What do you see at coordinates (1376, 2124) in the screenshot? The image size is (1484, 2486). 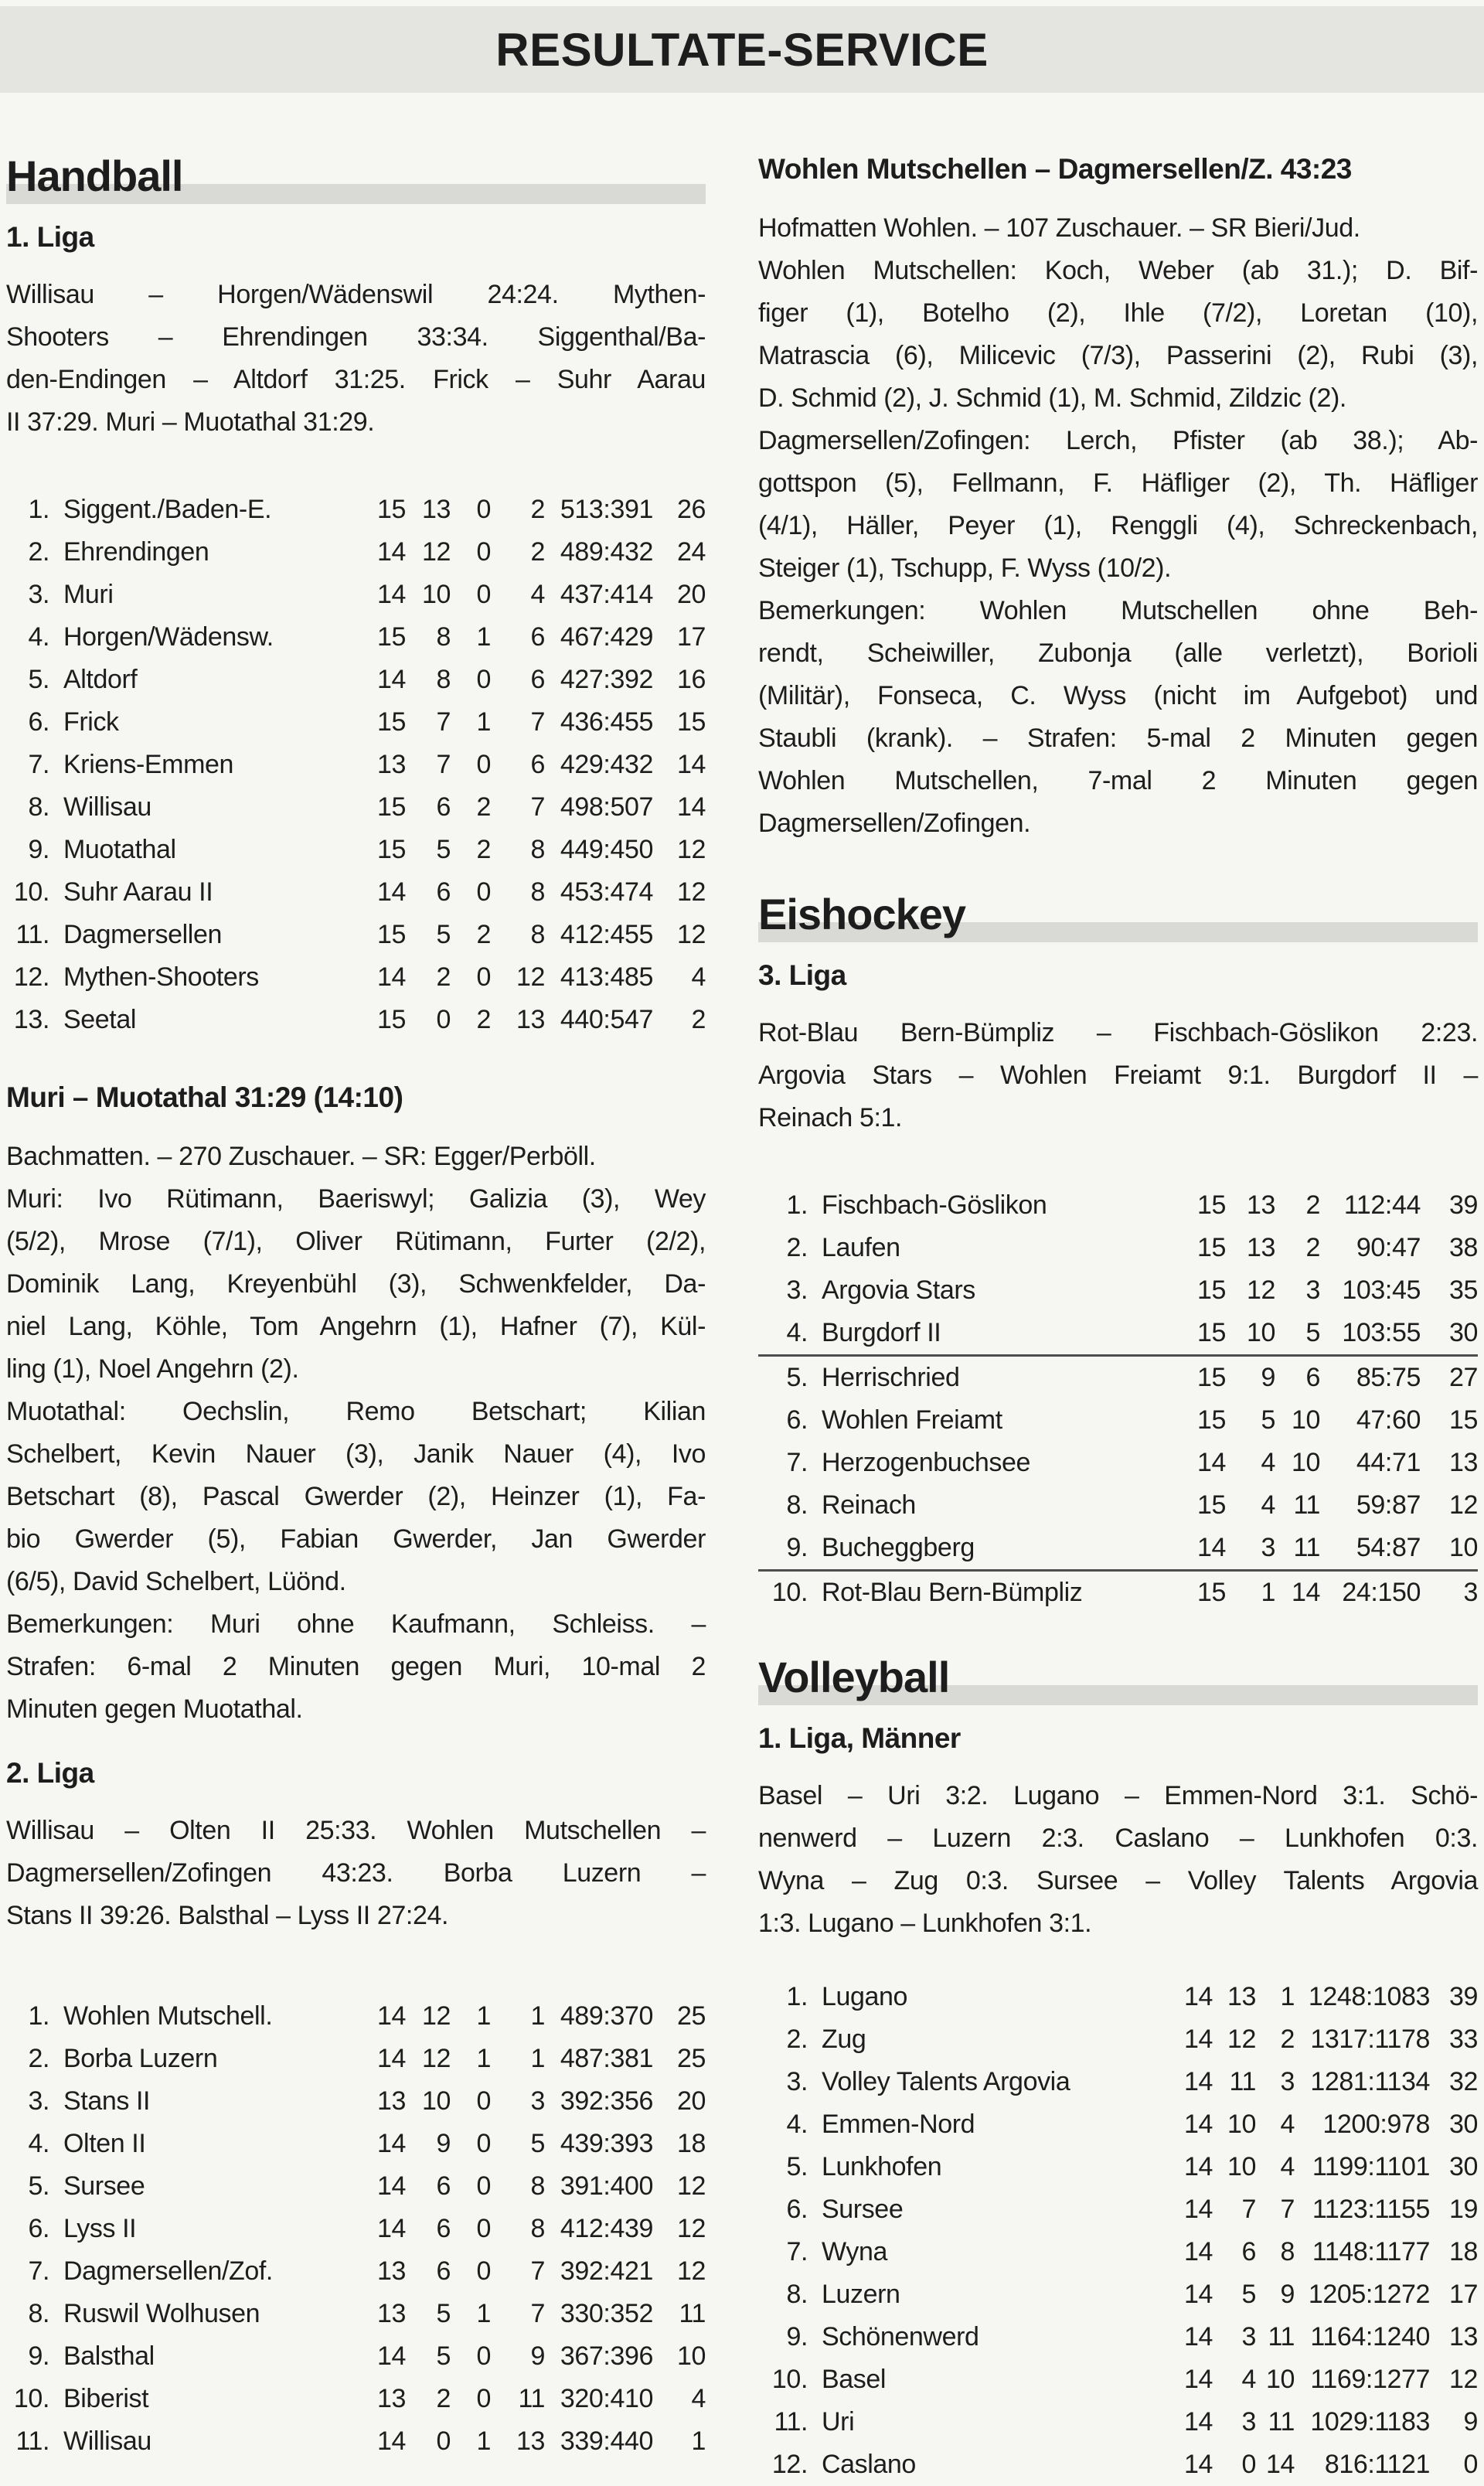 I see `stat-cell: 1200:978` at bounding box center [1376, 2124].